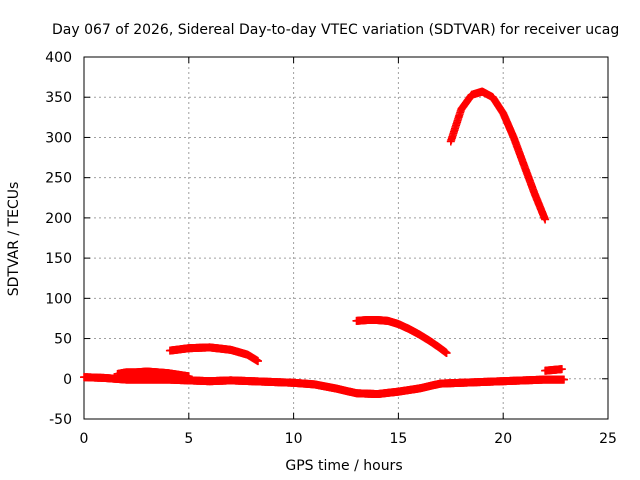 The image size is (640, 480). I want to click on y-tick-label: 150, so click(58, 259).